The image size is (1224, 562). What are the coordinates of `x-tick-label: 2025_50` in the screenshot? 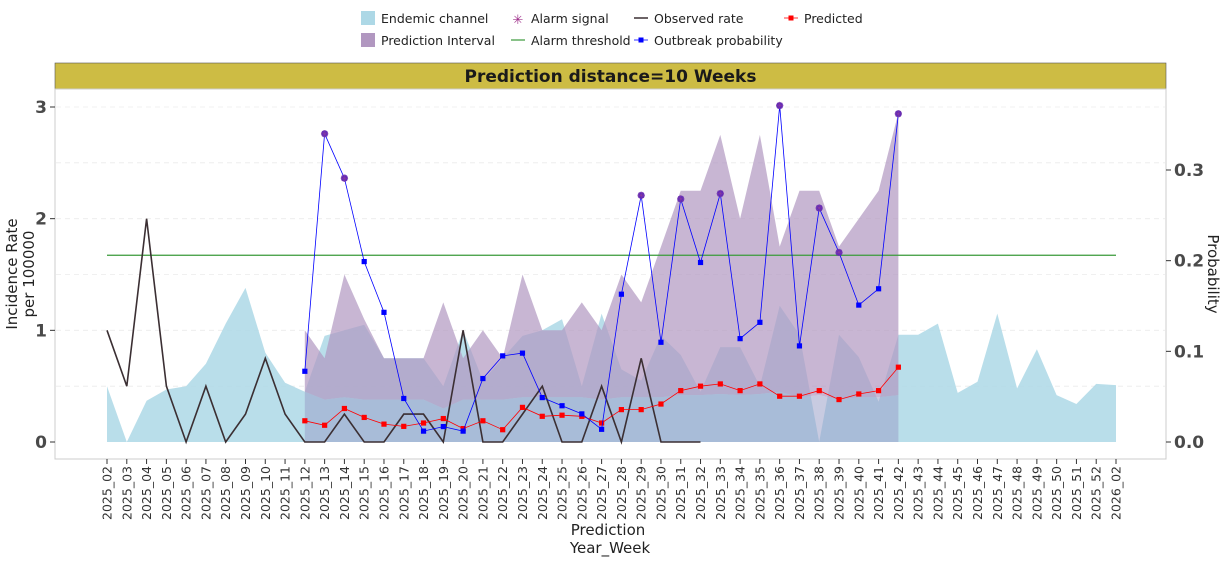 It's located at (1056, 493).